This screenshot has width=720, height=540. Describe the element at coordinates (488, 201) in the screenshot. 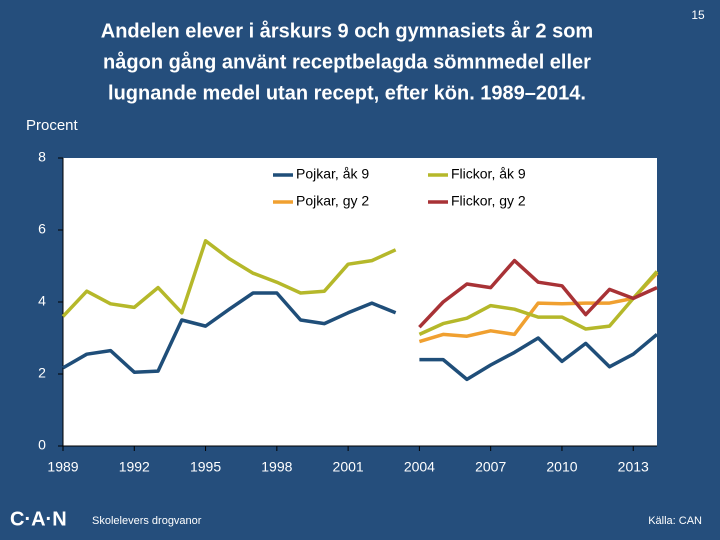

I see `legend-label: Flickor, gy 2` at that location.